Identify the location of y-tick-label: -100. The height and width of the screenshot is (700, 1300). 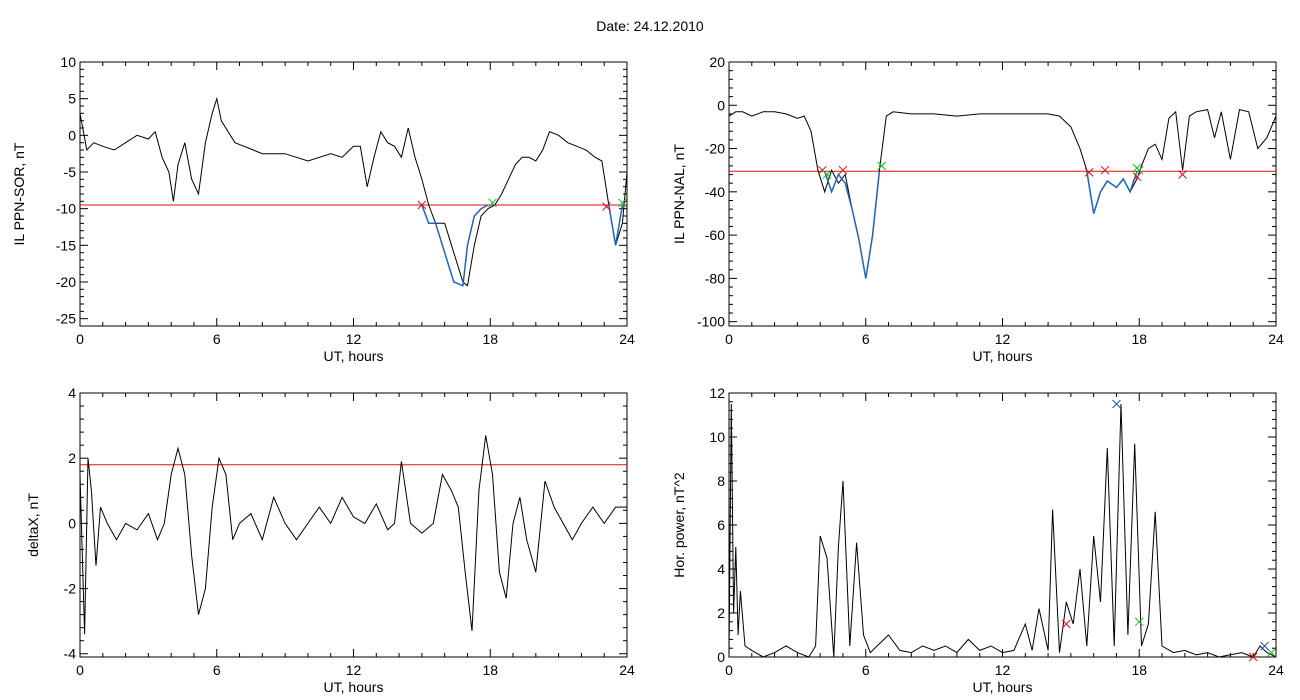
(711, 322).